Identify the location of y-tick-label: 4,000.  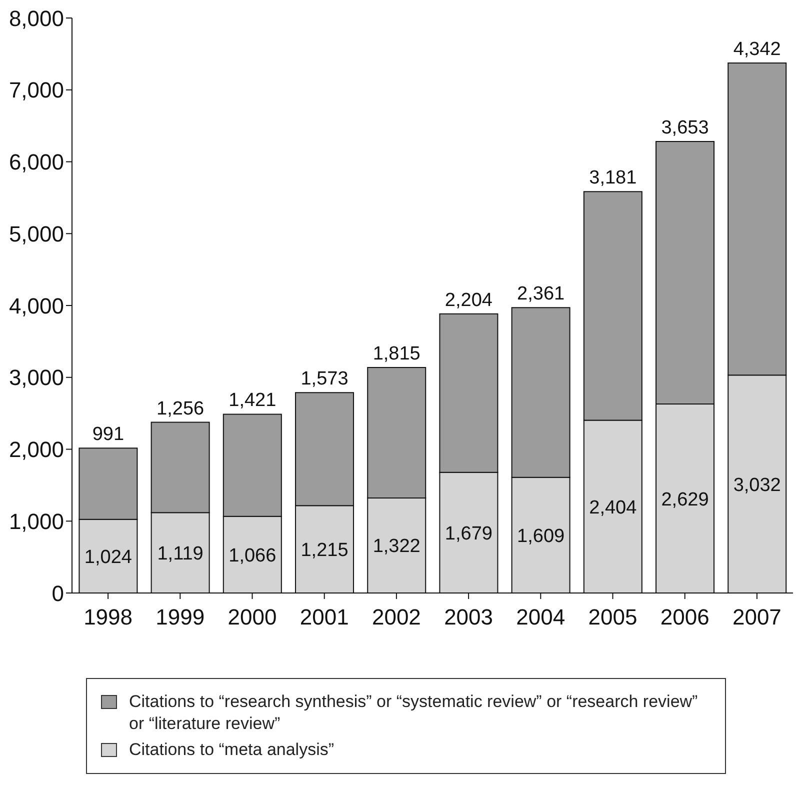
(36, 305).